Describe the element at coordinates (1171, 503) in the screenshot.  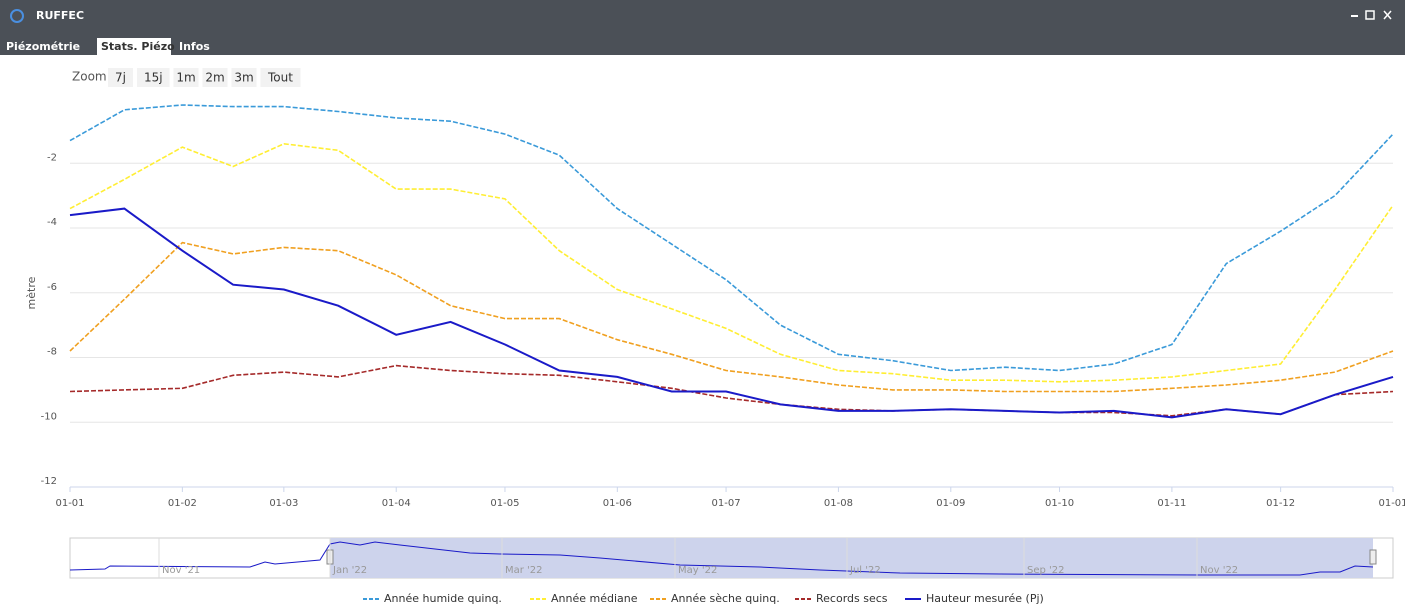
I see `x-tick-label: 01-11` at that location.